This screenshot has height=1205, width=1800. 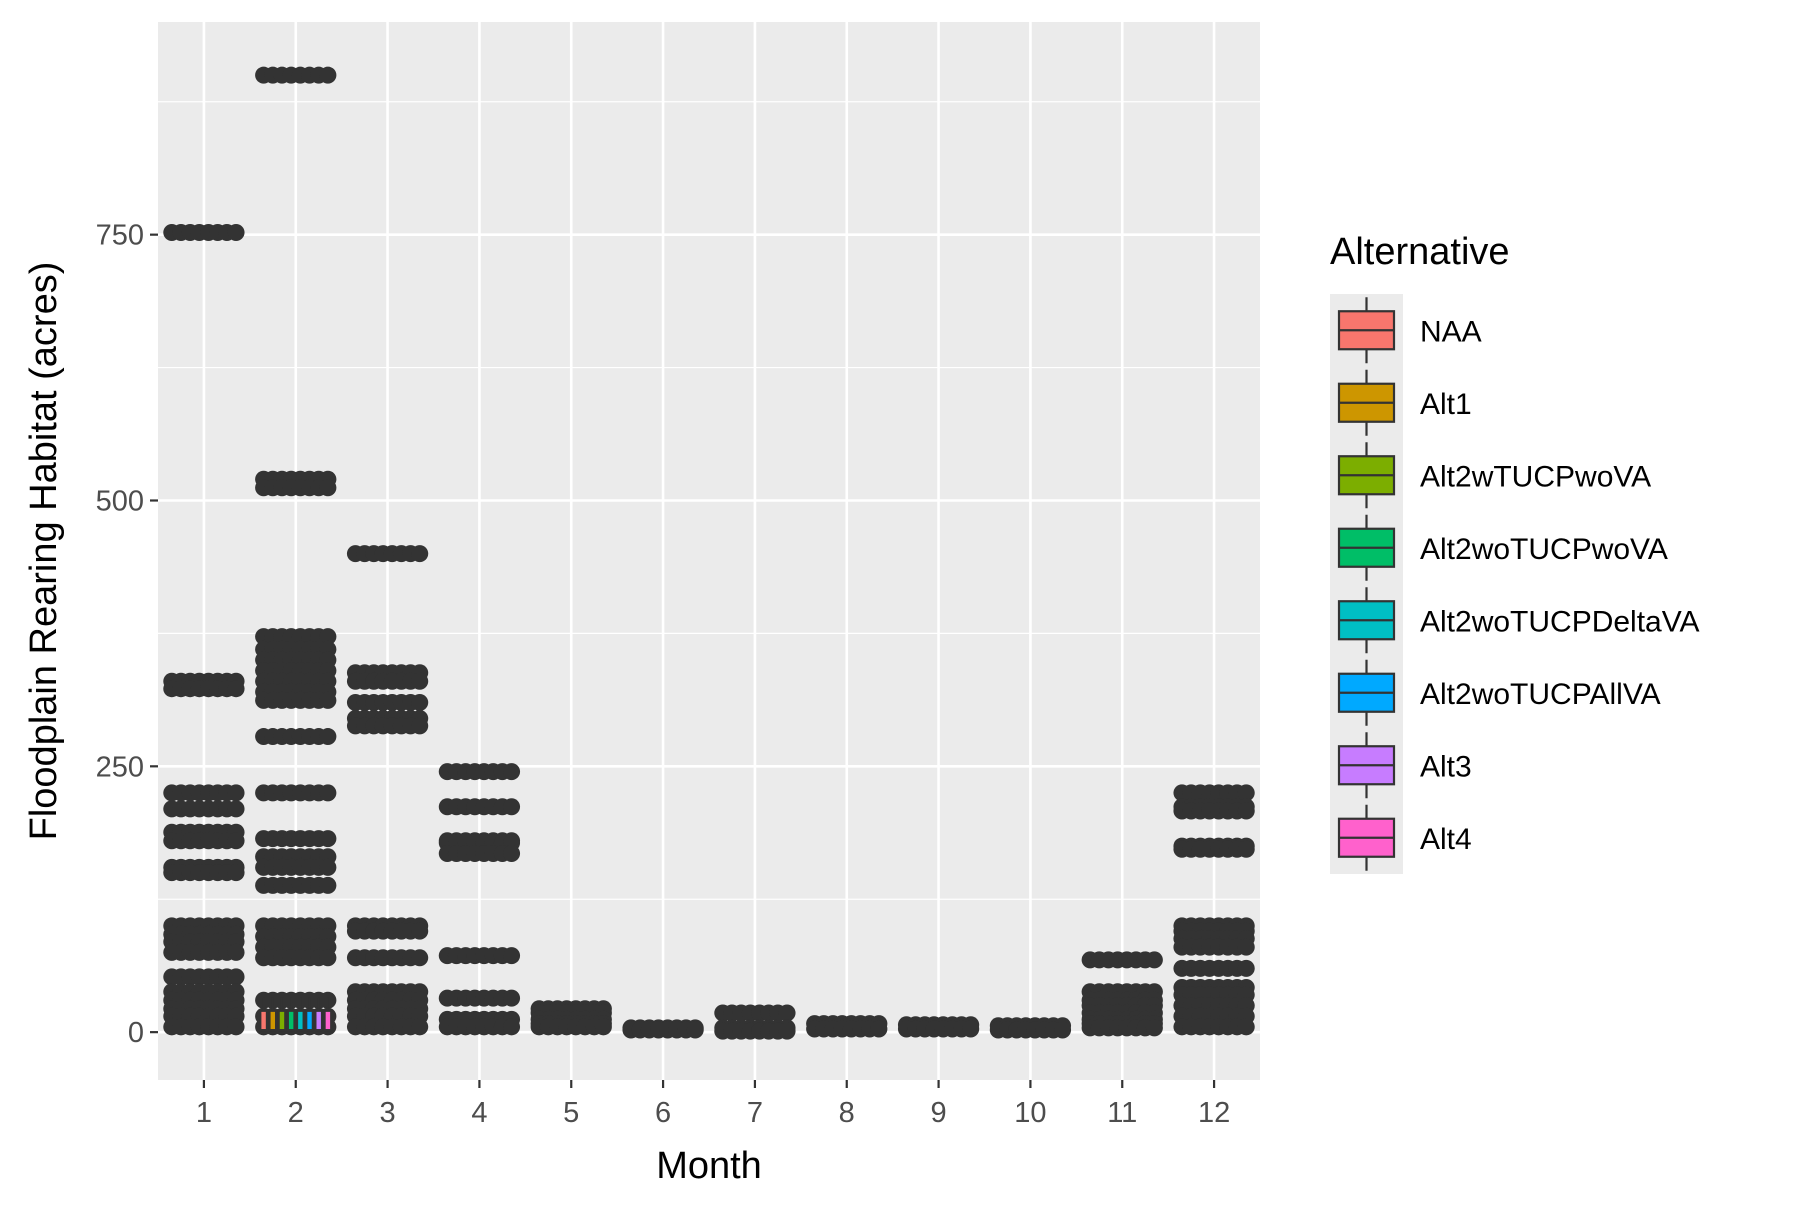 What do you see at coordinates (571, 1113) in the screenshot?
I see `x-tick-label: 5` at bounding box center [571, 1113].